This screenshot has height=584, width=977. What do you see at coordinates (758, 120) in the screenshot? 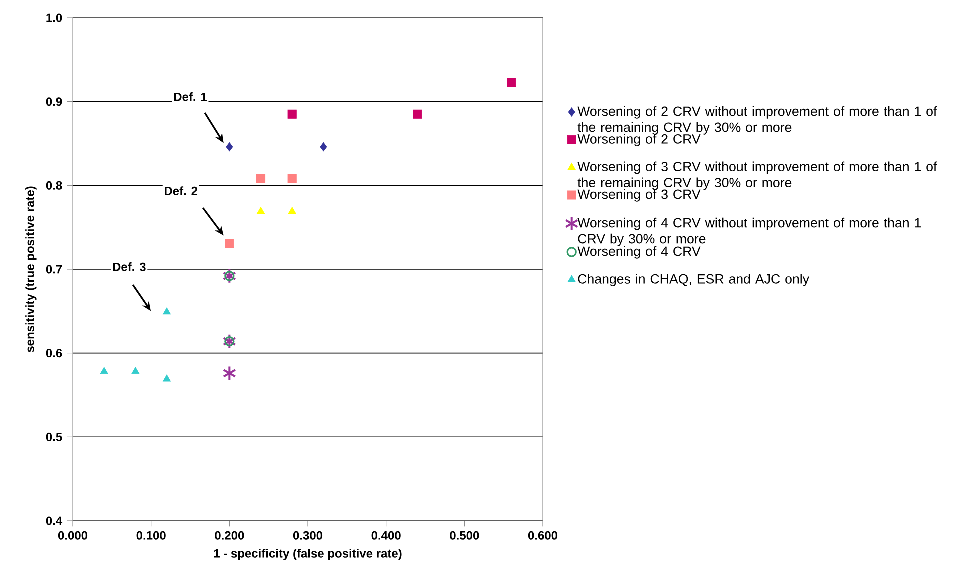
I see `legend-label: Worsening of 2 CRV without improvement of more than 1 of the remaining CRV by 30% or more` at bounding box center [758, 120].